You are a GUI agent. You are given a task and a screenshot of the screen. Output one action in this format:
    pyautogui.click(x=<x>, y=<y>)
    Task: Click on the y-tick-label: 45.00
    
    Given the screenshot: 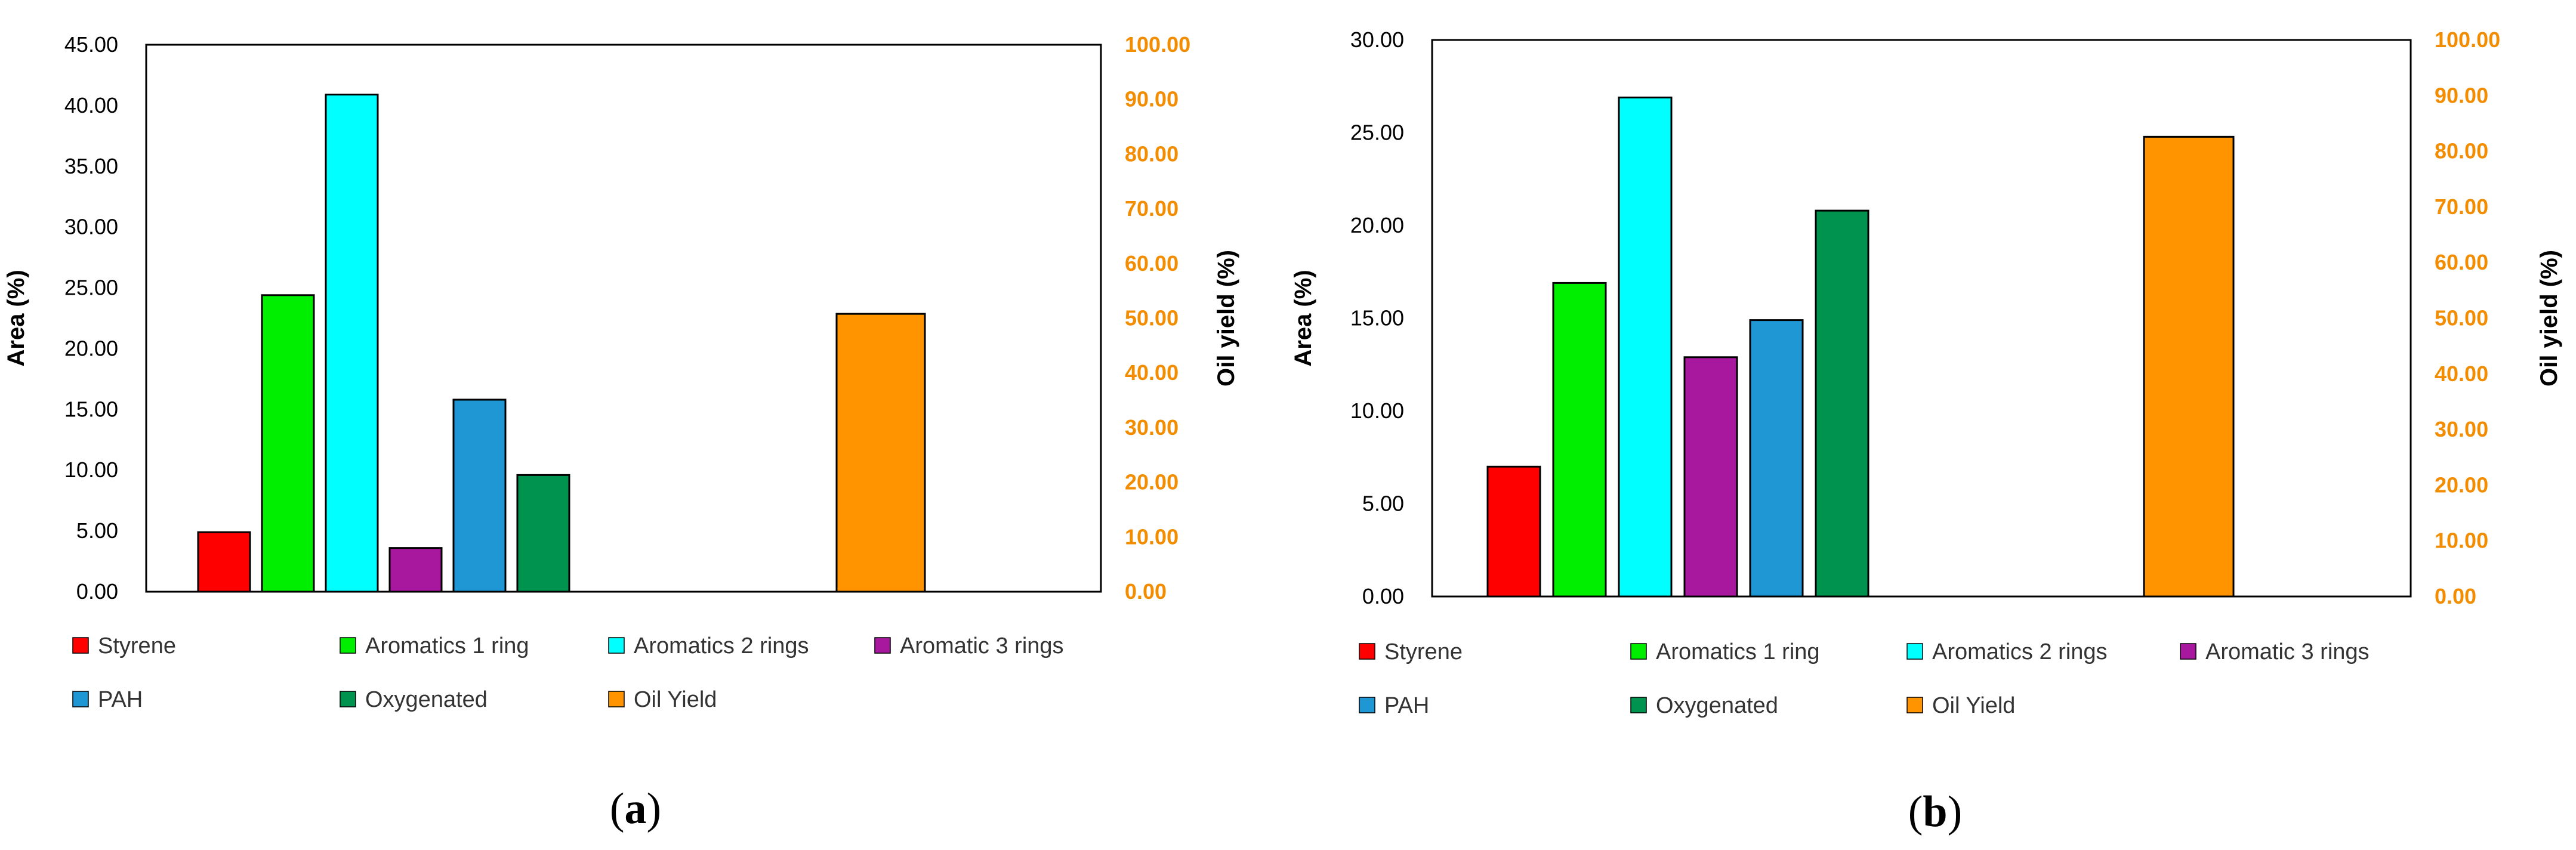 What is the action you would take?
    pyautogui.click(x=91, y=44)
    